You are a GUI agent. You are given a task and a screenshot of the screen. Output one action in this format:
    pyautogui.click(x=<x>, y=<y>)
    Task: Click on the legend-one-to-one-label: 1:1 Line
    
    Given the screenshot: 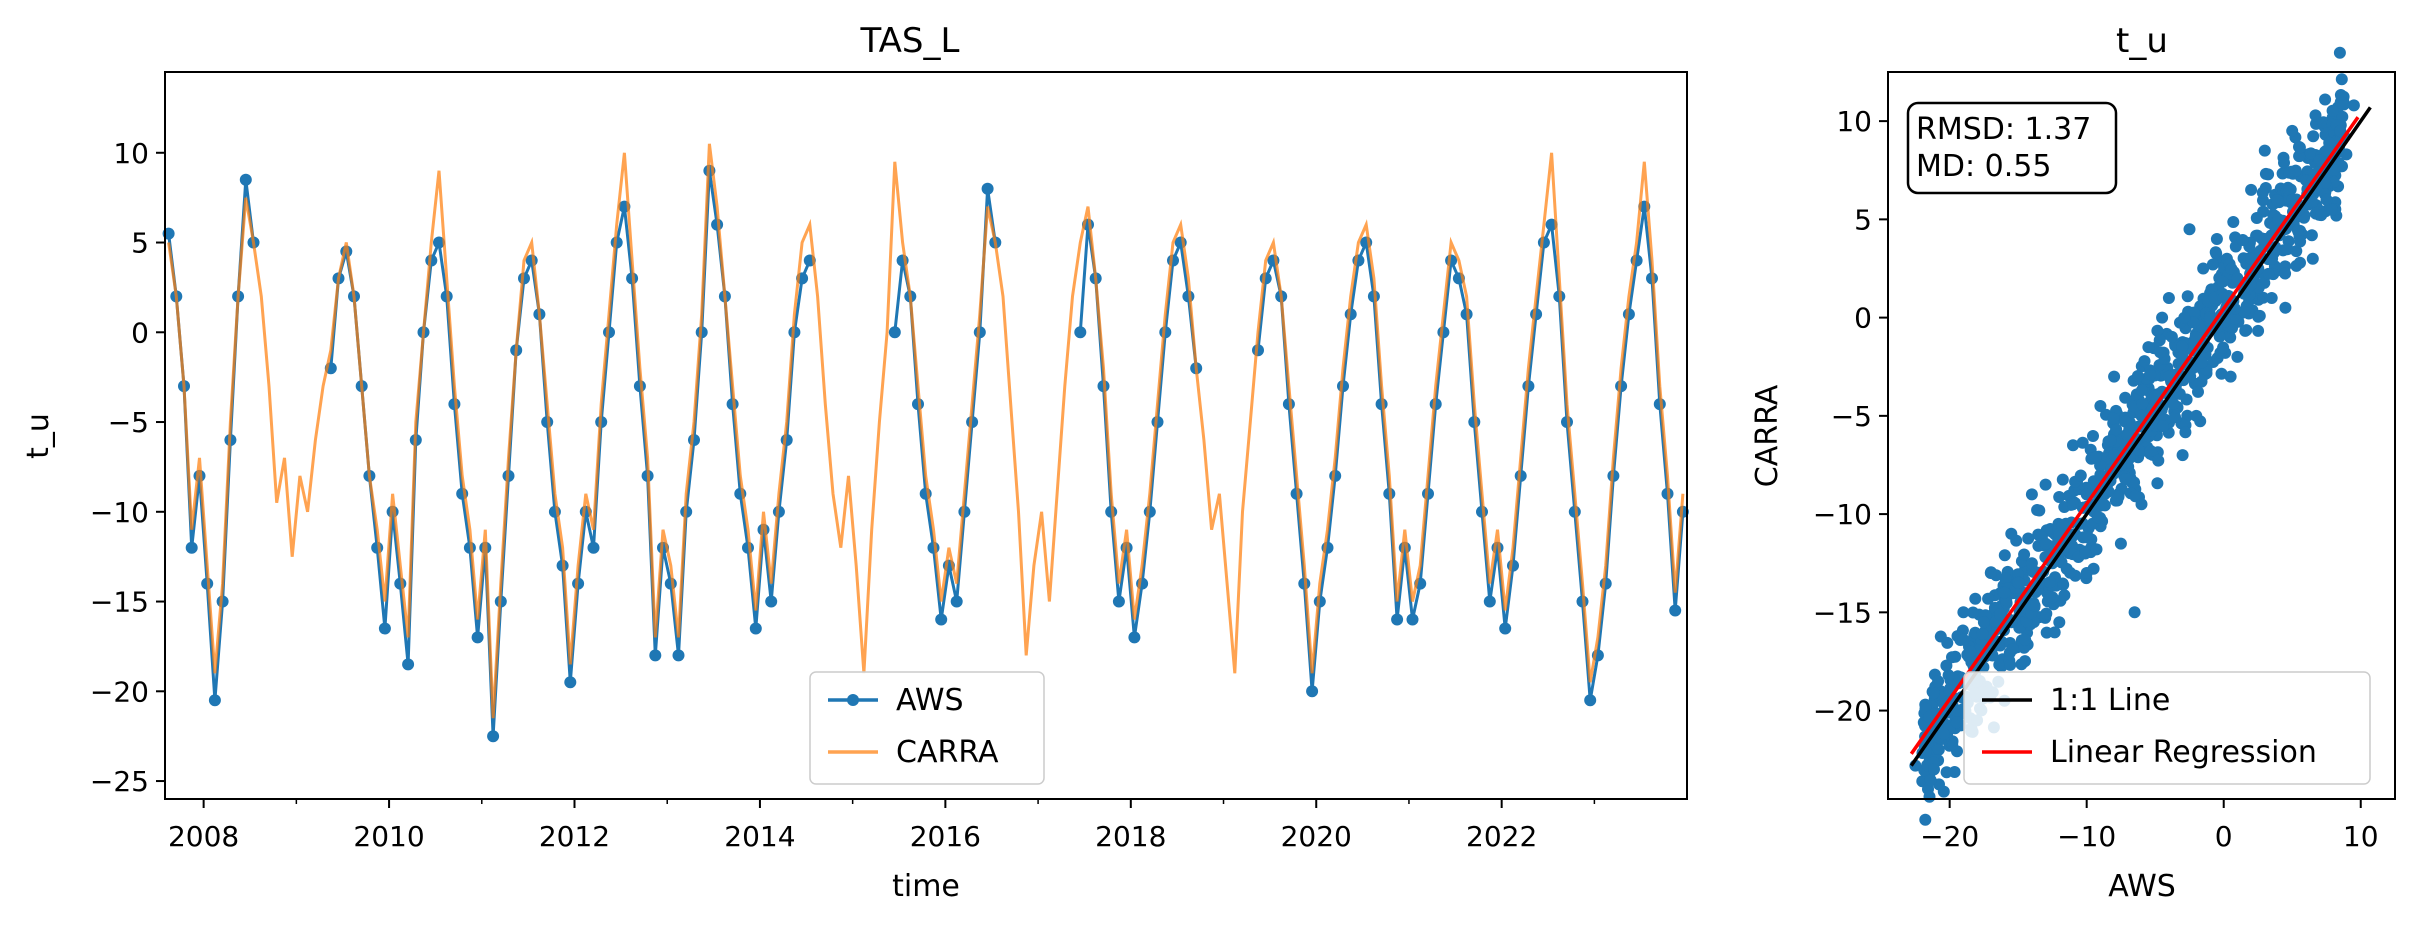 What is the action you would take?
    pyautogui.click(x=2110, y=700)
    